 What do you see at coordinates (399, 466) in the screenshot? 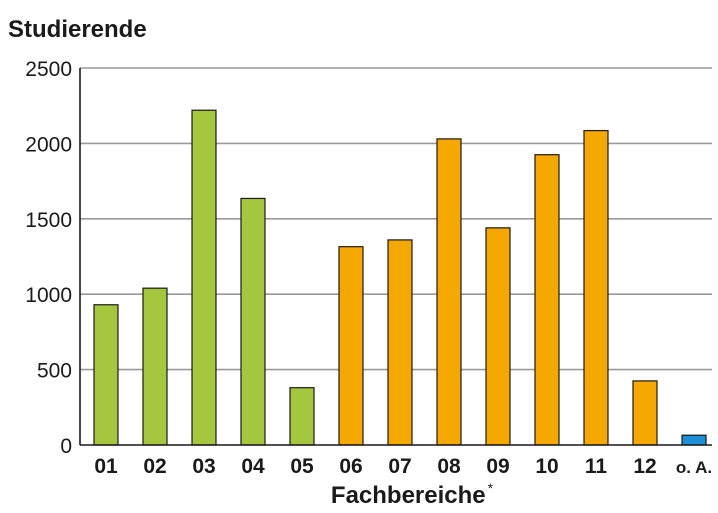
I see `x-tick-label: 07` at bounding box center [399, 466].